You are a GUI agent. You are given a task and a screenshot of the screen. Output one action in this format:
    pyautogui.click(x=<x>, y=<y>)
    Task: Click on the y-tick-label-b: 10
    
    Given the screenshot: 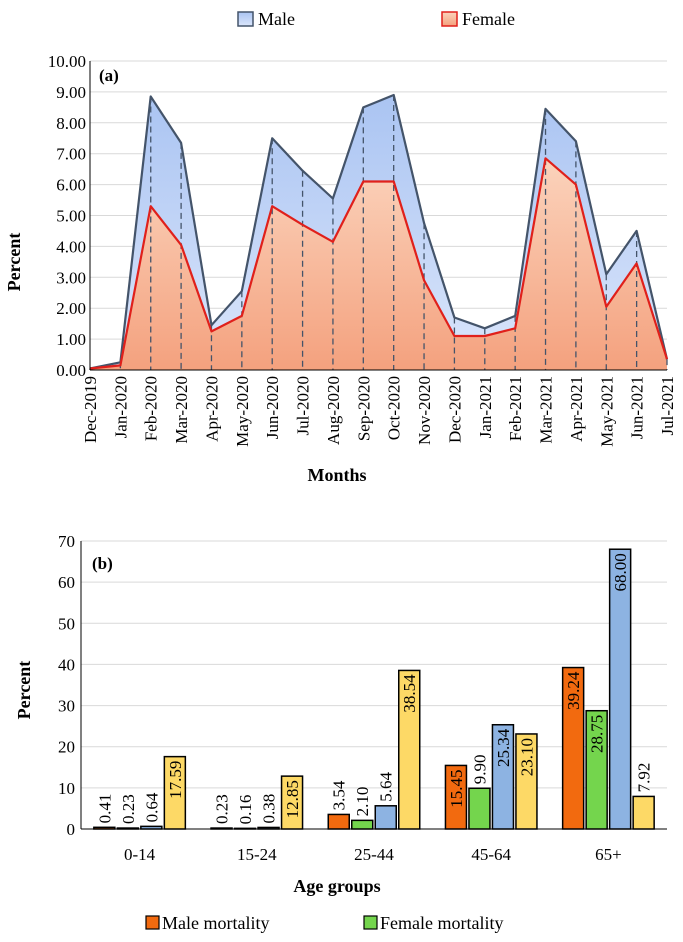 What is the action you would take?
    pyautogui.click(x=66, y=788)
    